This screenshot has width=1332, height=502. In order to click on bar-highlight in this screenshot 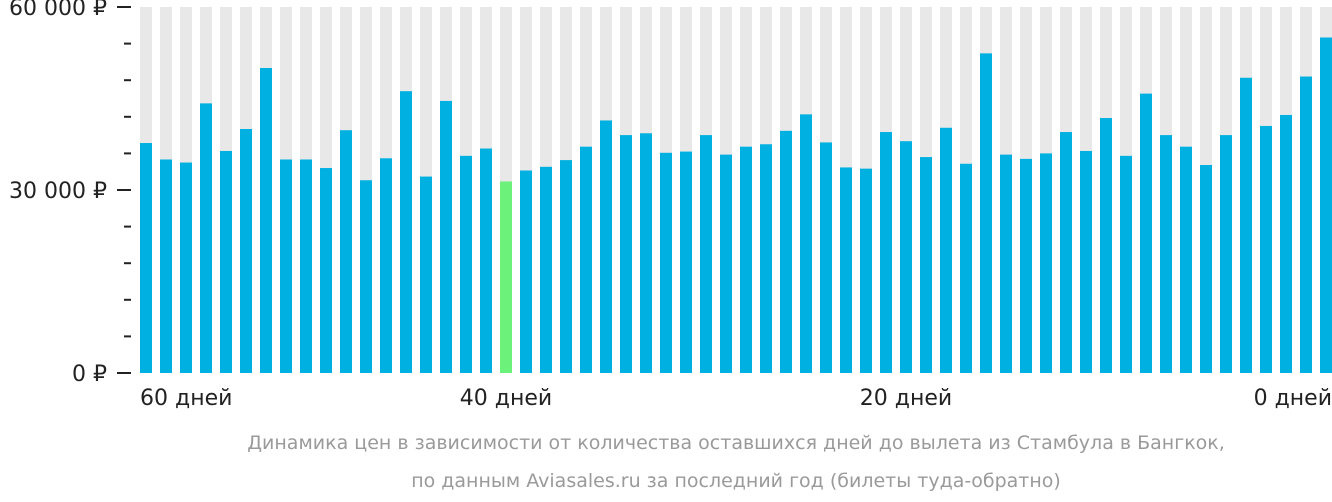, I will do `click(506, 277)`.